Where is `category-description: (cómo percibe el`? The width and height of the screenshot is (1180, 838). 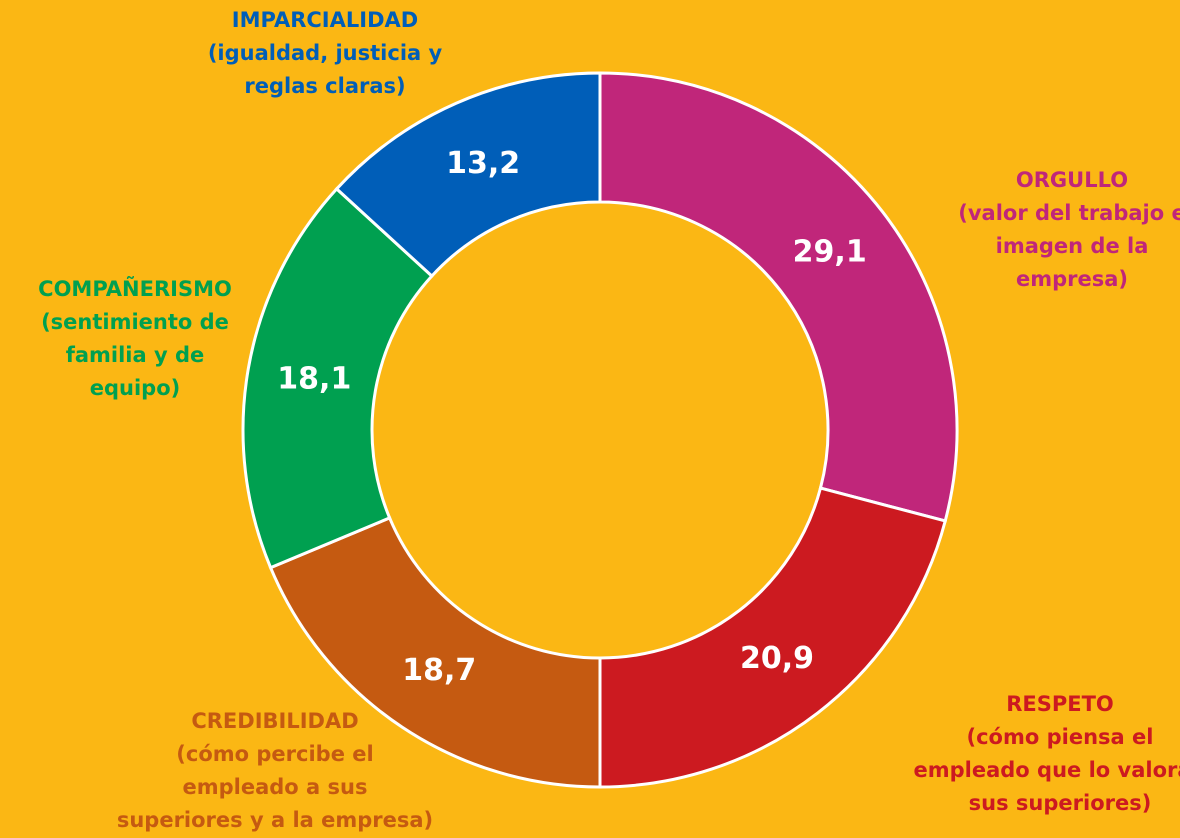
category-description: (cómo percibe el is located at coordinates (274, 754).